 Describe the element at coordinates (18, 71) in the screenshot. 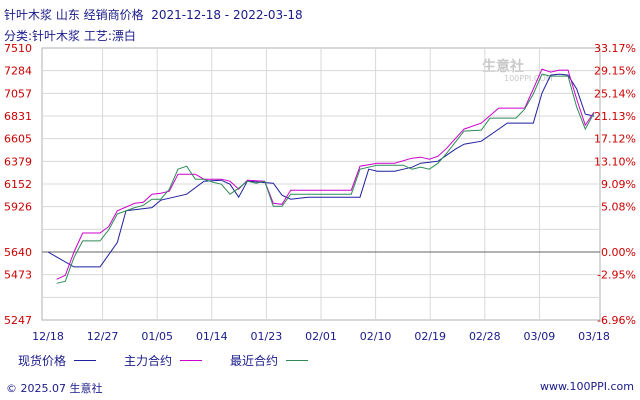

I see `left-tick-label: 7284` at that location.